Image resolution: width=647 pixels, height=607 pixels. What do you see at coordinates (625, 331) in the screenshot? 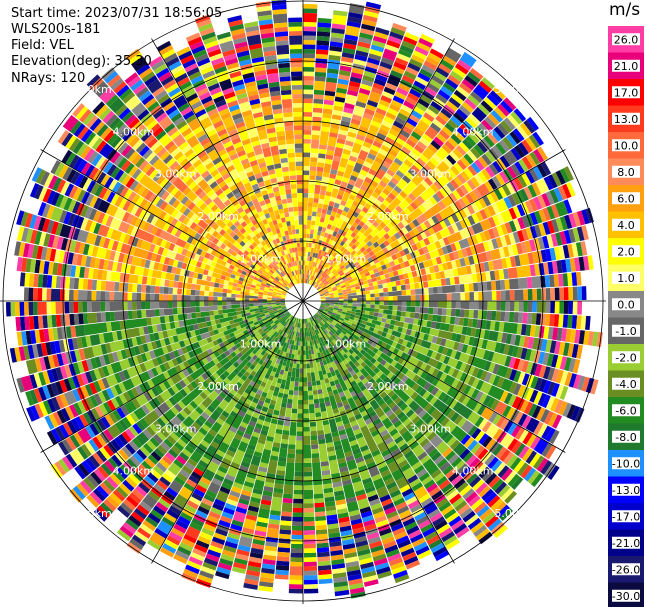
I see `colorbar-tick-label: -1.0` at bounding box center [625, 331].